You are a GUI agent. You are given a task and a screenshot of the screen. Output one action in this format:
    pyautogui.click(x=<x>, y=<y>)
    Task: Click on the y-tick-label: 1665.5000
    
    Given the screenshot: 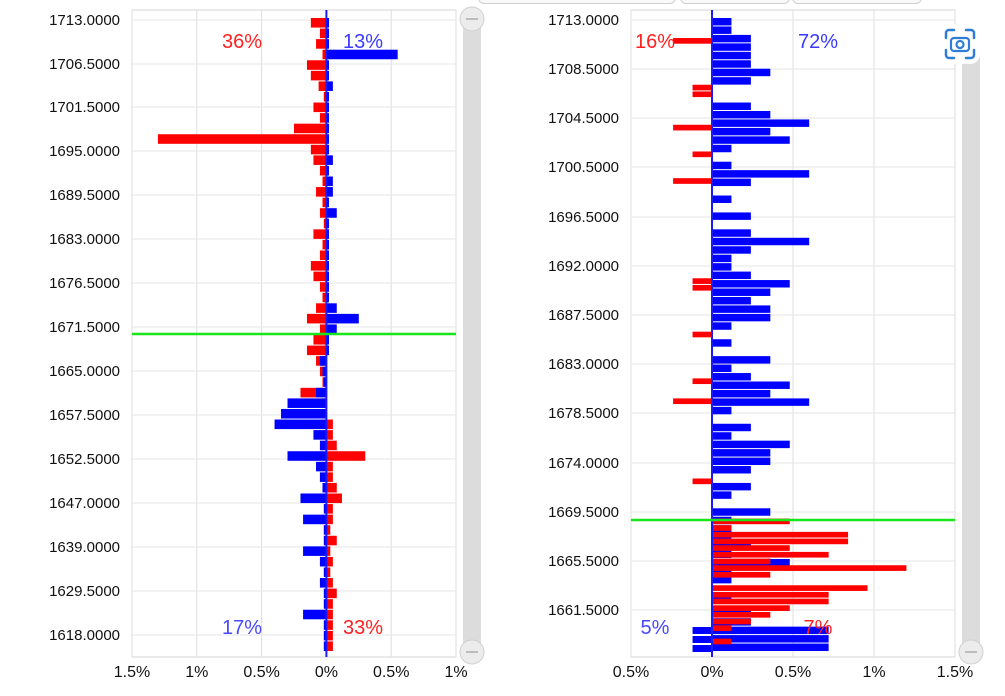 What is the action you would take?
    pyautogui.click(x=583, y=561)
    